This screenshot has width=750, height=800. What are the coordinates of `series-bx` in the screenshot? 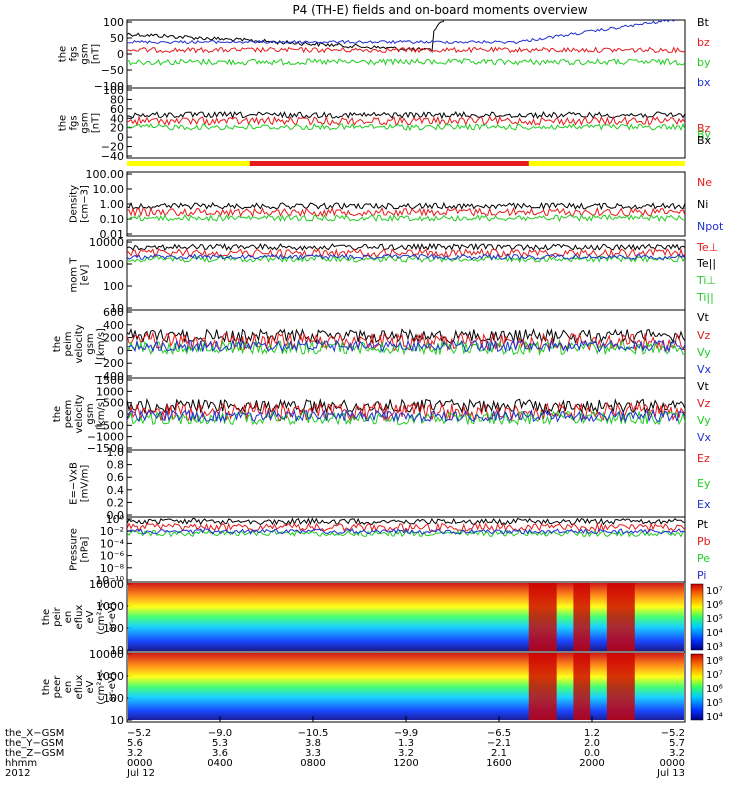 It's located at (405, 32).